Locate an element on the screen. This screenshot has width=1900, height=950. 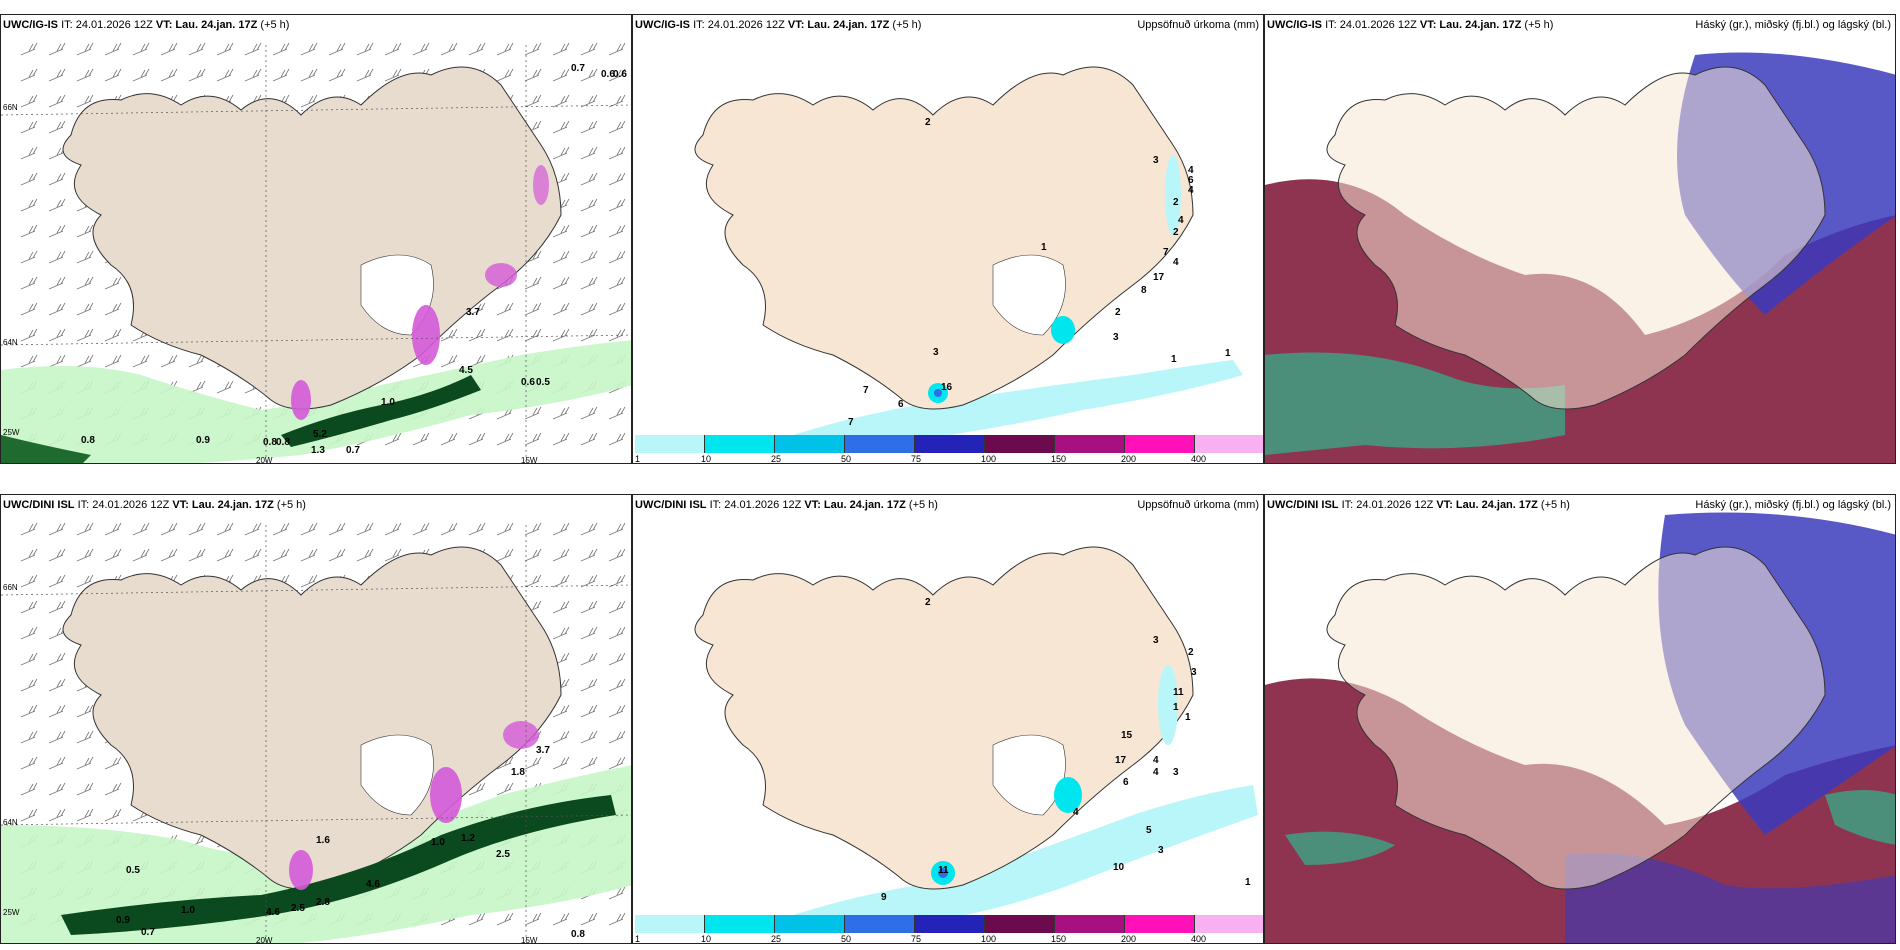
precip-value-label: 7 is located at coordinates (866, 390).